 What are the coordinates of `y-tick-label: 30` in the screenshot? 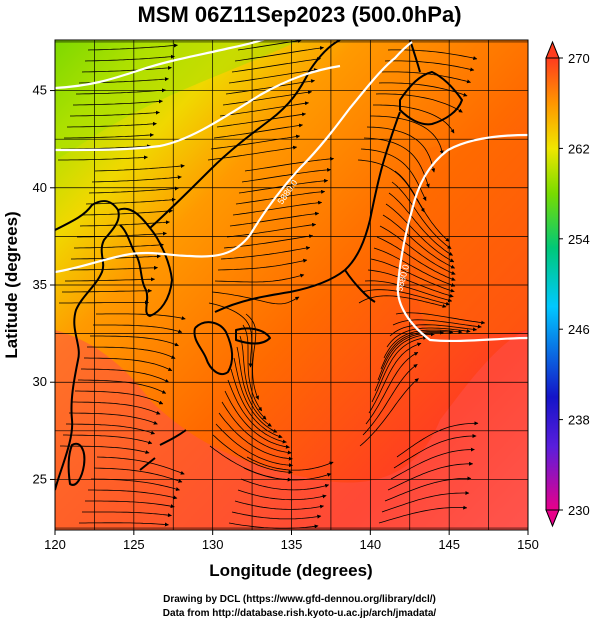 It's located at (40, 381).